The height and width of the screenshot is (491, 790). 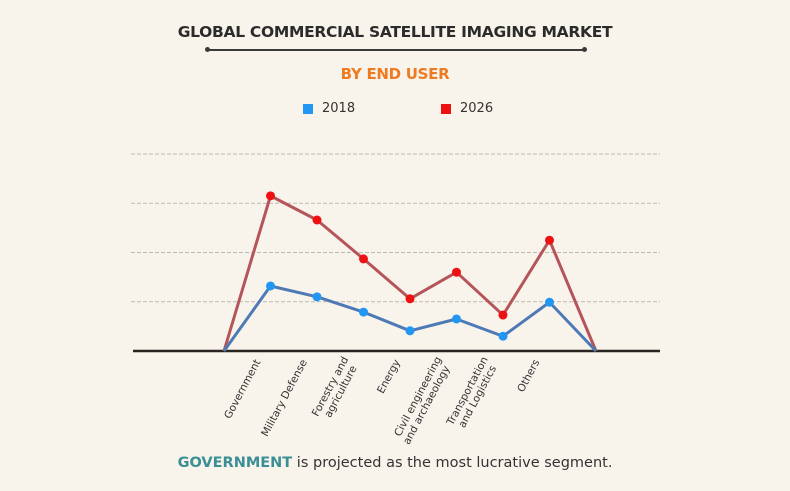 I want to click on x-tick-label: Forestry andagriculture, so click(x=336, y=389).